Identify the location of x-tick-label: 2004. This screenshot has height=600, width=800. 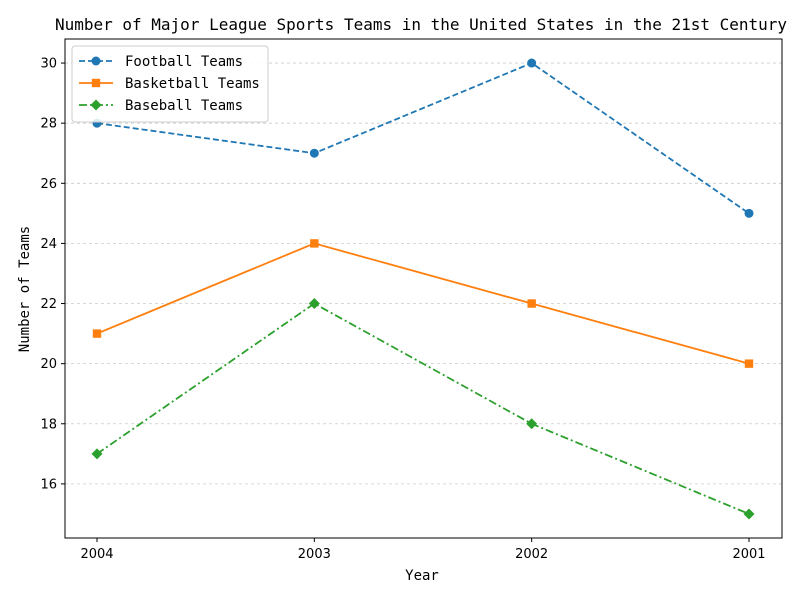
(96, 554).